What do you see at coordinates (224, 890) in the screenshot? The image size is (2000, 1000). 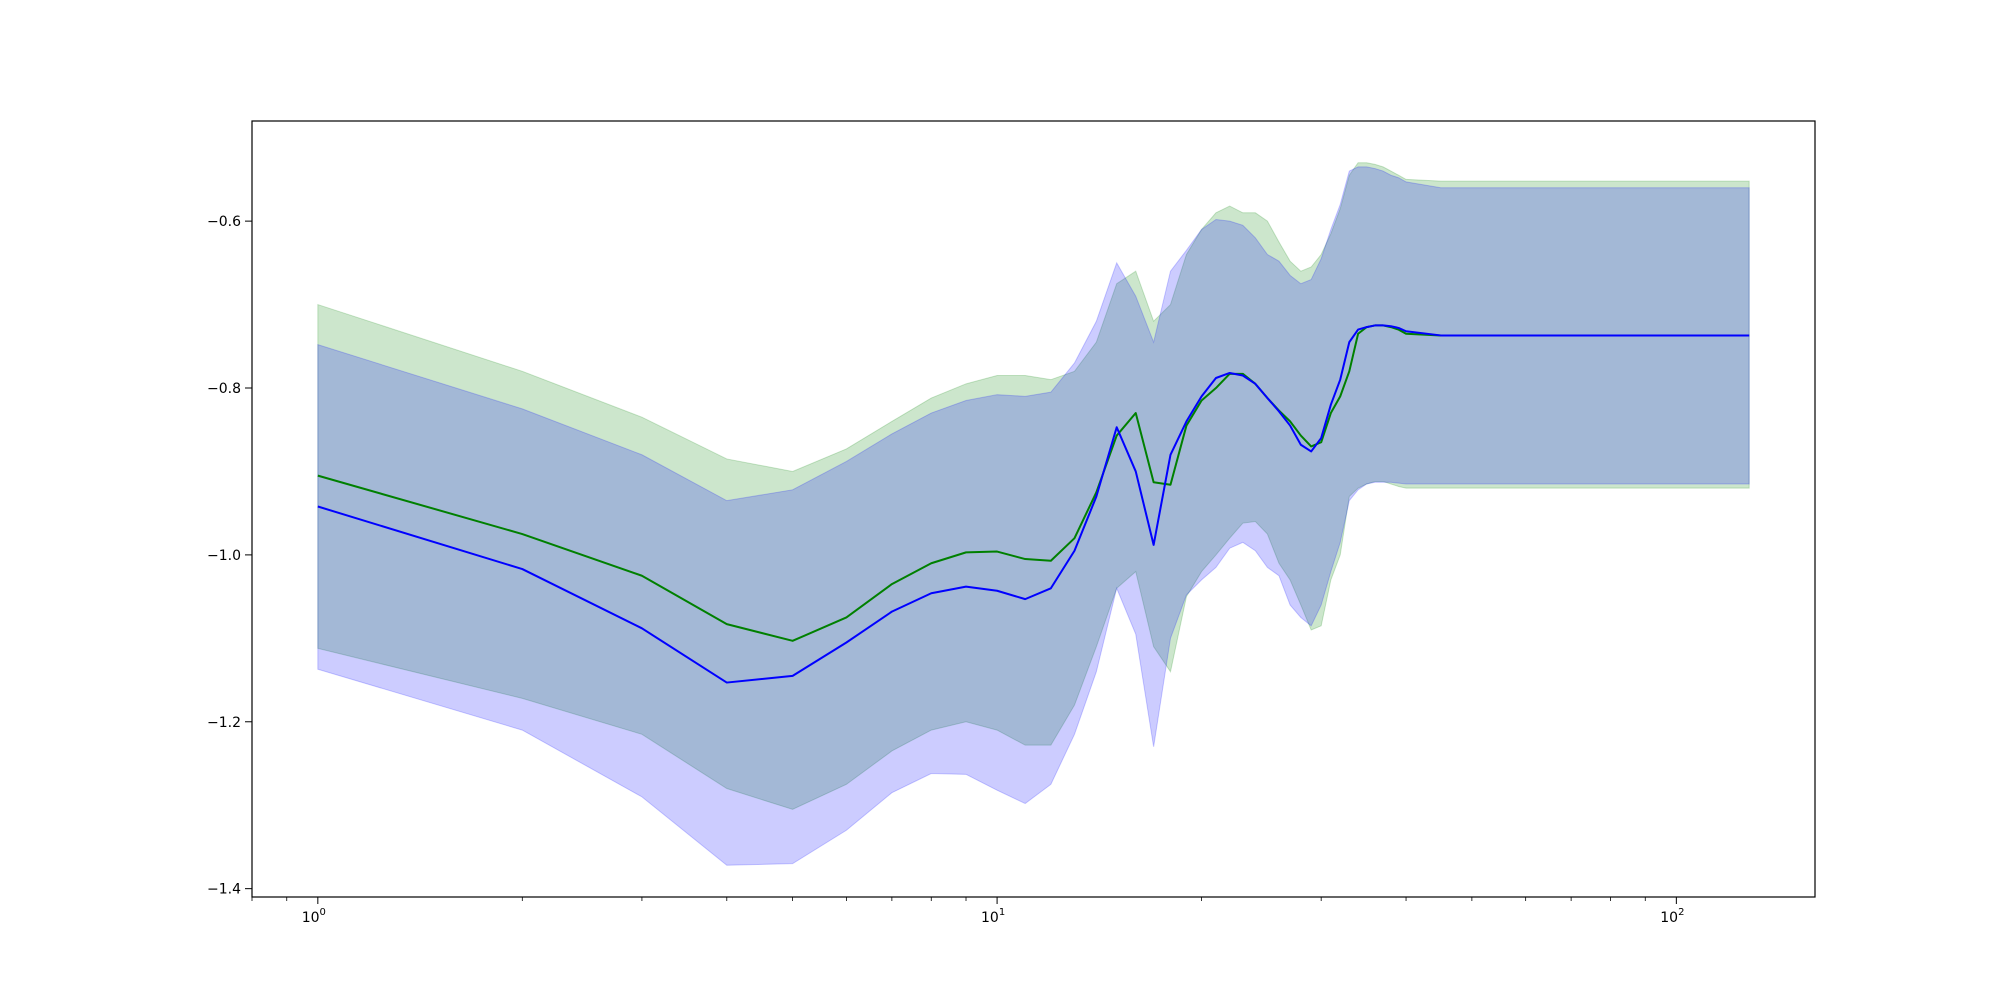 I see `y-tick-label: −1.4` at bounding box center [224, 890].